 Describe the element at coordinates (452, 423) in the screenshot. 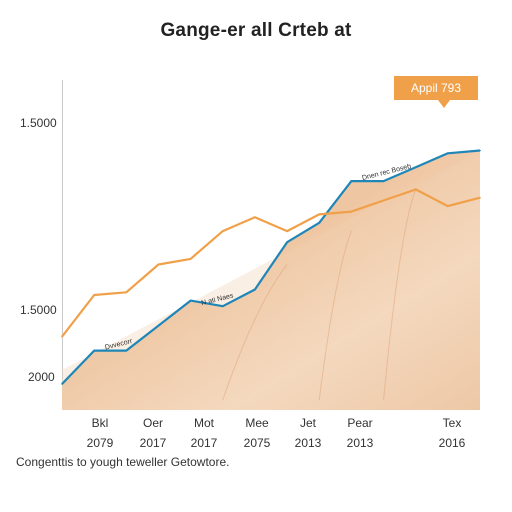

I see `x-tick-top: Tex` at that location.